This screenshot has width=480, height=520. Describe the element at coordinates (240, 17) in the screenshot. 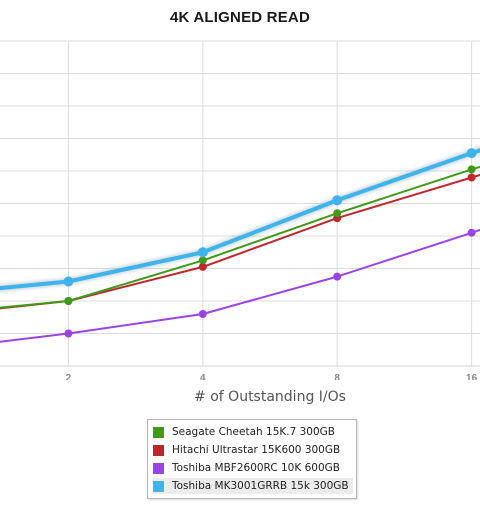

I see `chart-title: 4K ALIGNED READ` at that location.